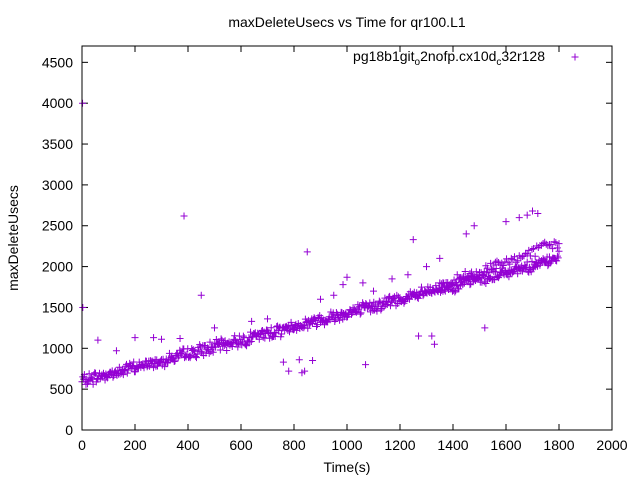 The width and height of the screenshot is (640, 480). What do you see at coordinates (523, 56) in the screenshot?
I see `legend-segment: 32r128` at bounding box center [523, 56].